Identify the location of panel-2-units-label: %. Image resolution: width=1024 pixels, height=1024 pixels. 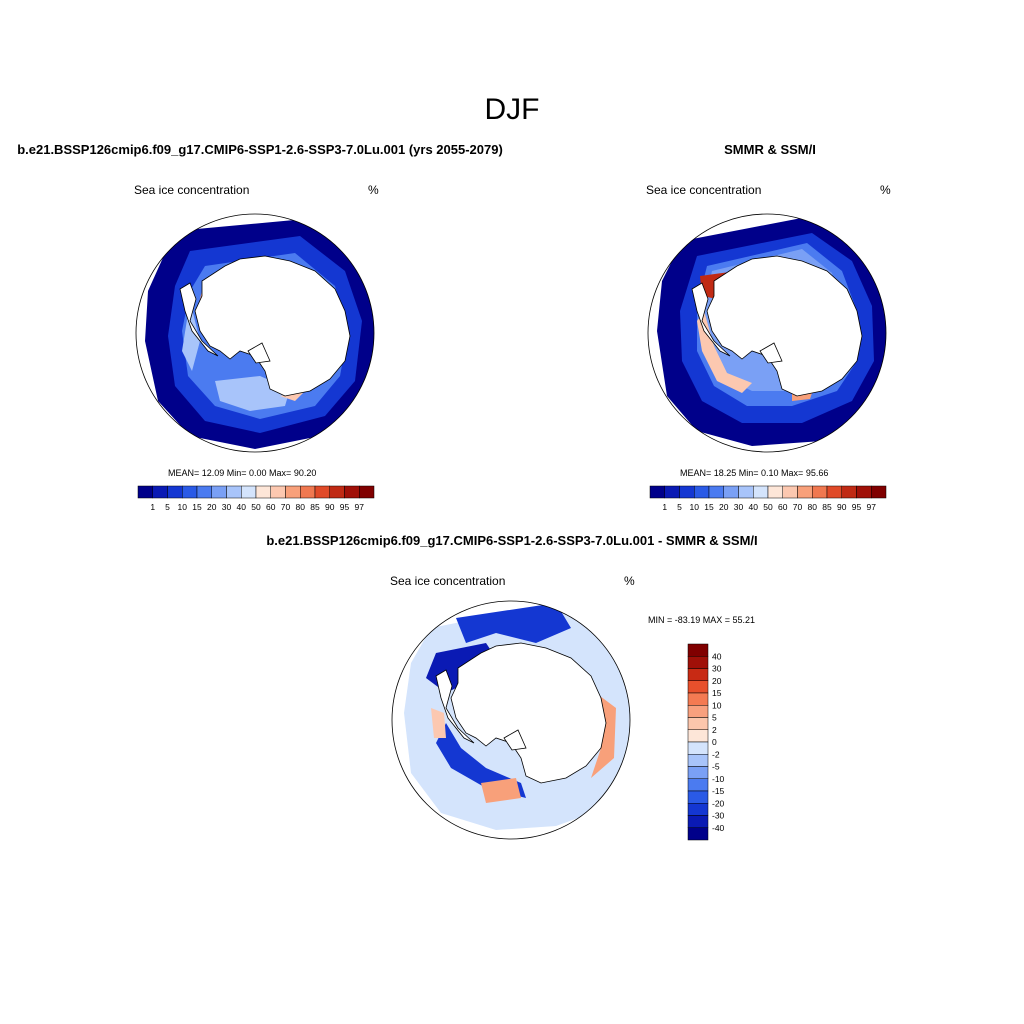
(885, 190).